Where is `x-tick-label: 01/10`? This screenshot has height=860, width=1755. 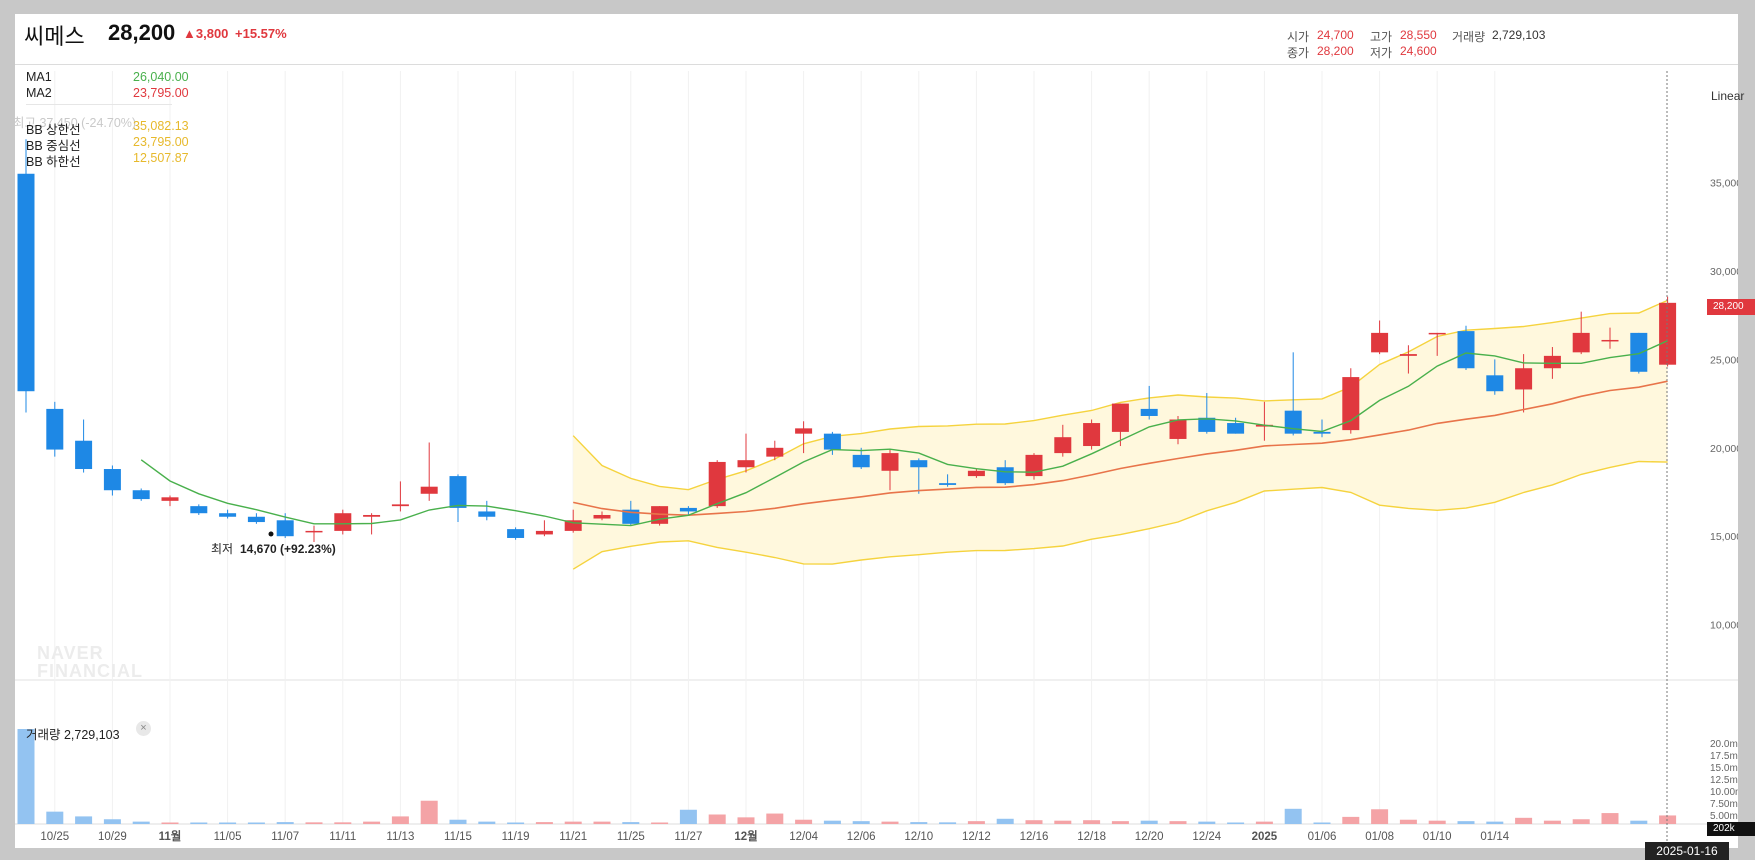
x-tick-label: 01/10 is located at coordinates (1437, 837).